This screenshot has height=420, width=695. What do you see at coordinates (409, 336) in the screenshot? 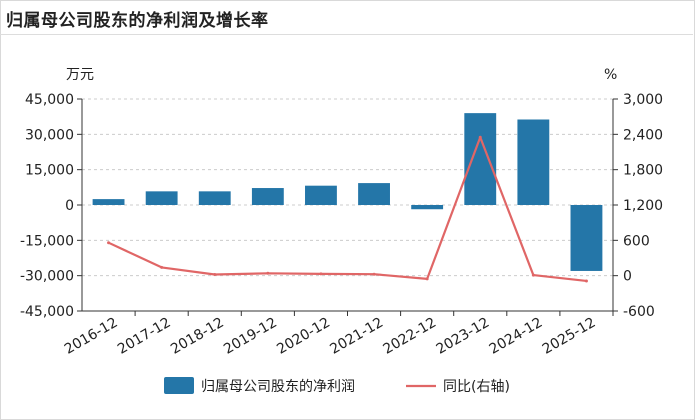
I see `x-axis-tick-label: 2022-12` at bounding box center [409, 336].